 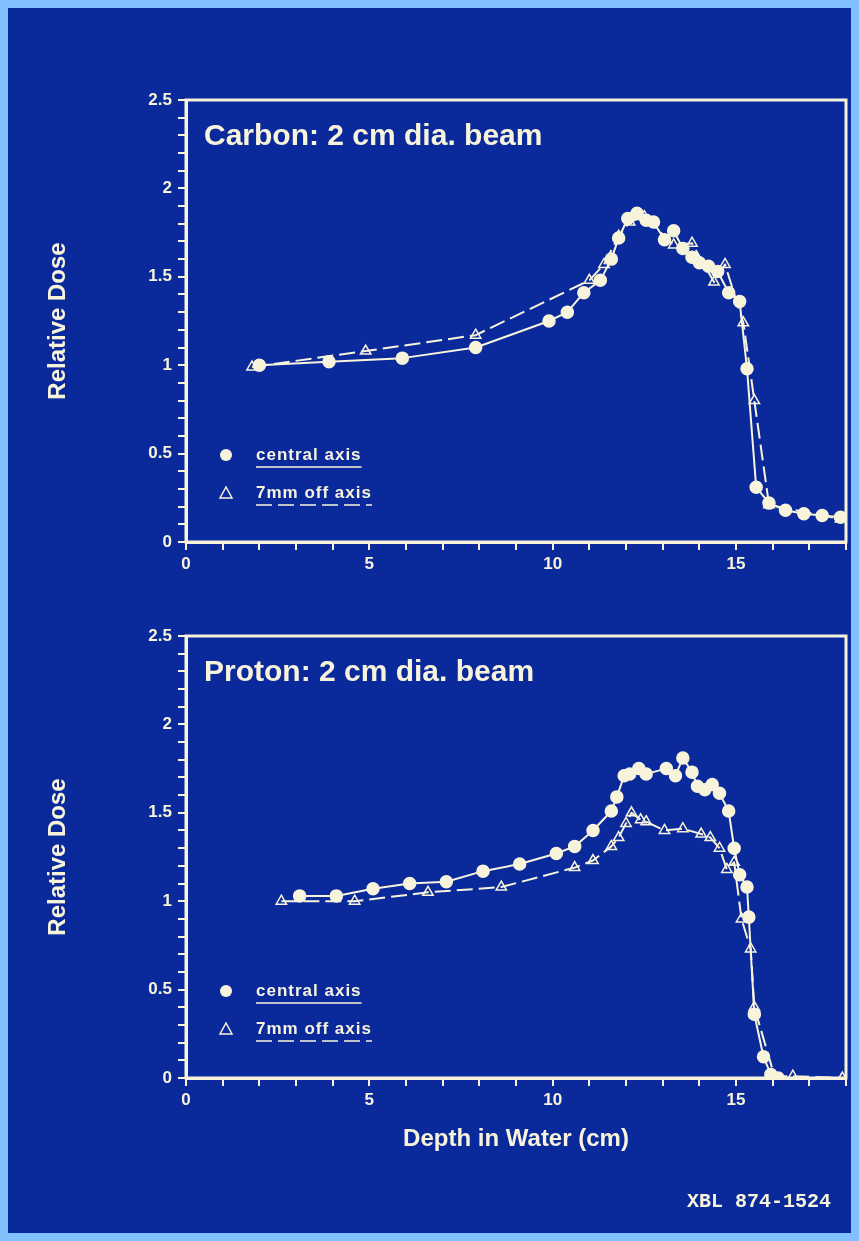 I want to click on text: Carbon: 2 cm dia. beam, so click(x=373, y=135).